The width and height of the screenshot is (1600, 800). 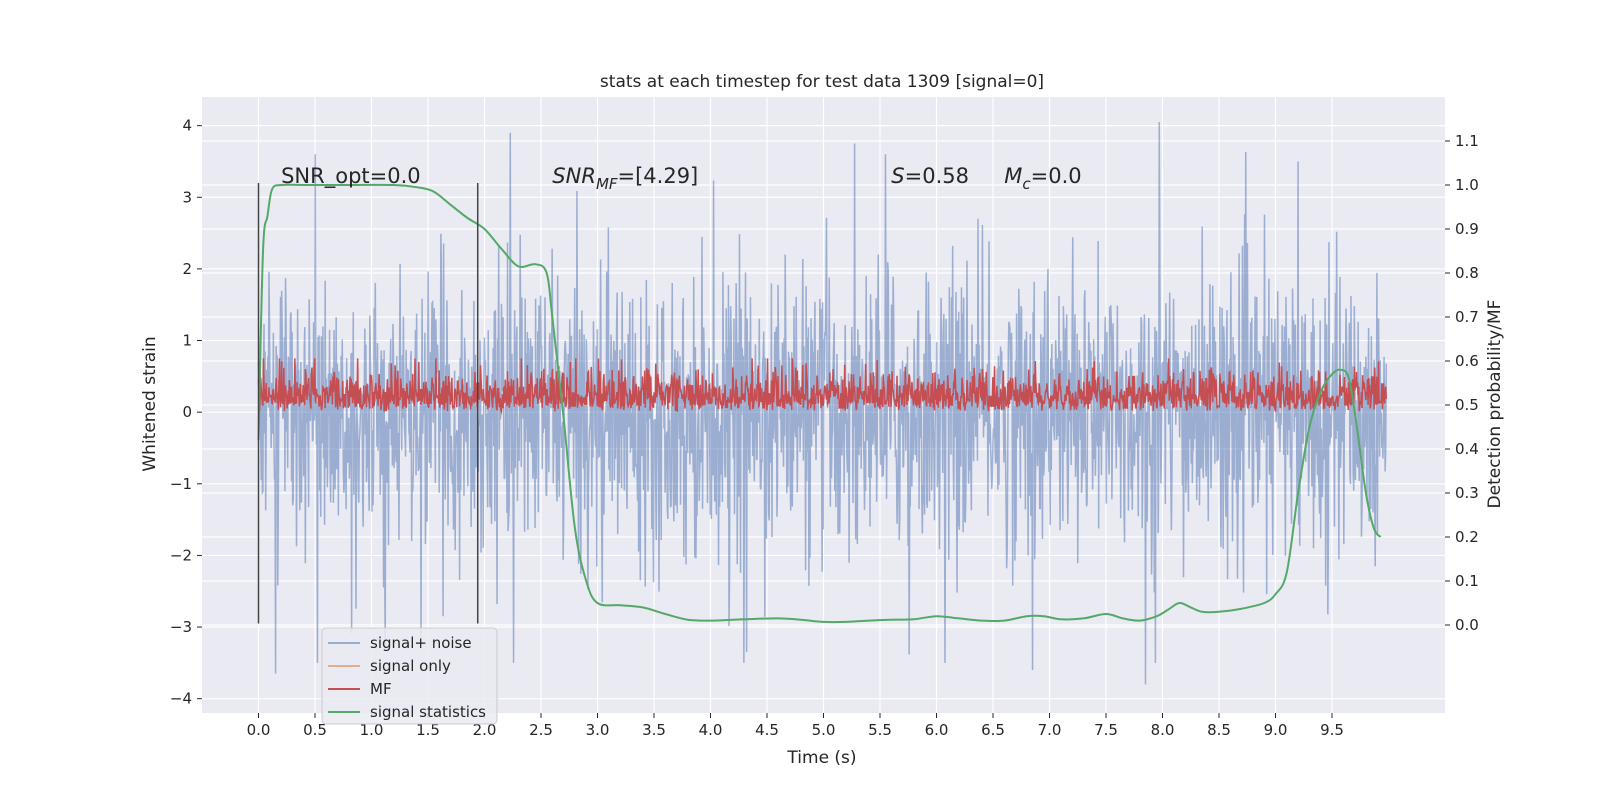 I want to click on y-tick-label: −1, so click(x=181, y=484).